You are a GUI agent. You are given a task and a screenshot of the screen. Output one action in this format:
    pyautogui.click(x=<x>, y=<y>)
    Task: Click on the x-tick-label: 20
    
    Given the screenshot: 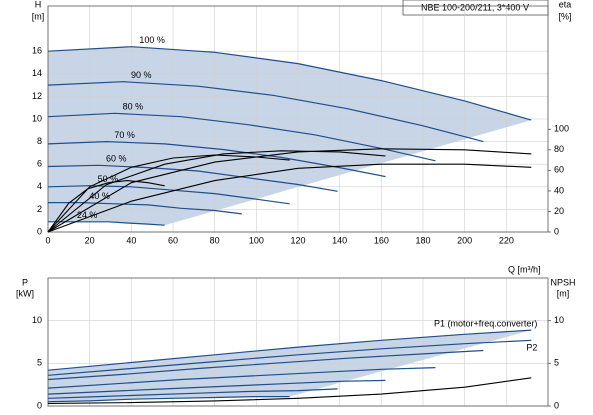 What is the action you would take?
    pyautogui.click(x=90, y=240)
    